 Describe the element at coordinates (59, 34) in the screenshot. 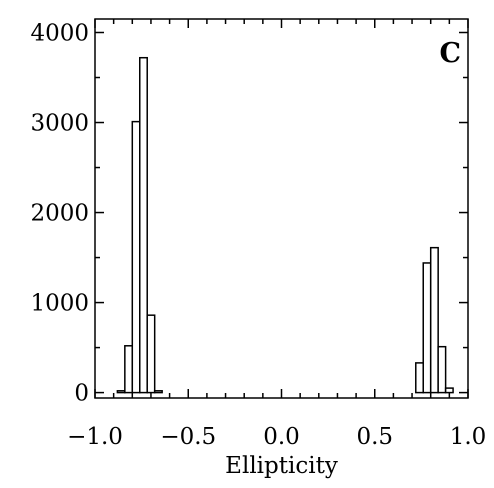

I see `y-tick-label: 4000` at that location.